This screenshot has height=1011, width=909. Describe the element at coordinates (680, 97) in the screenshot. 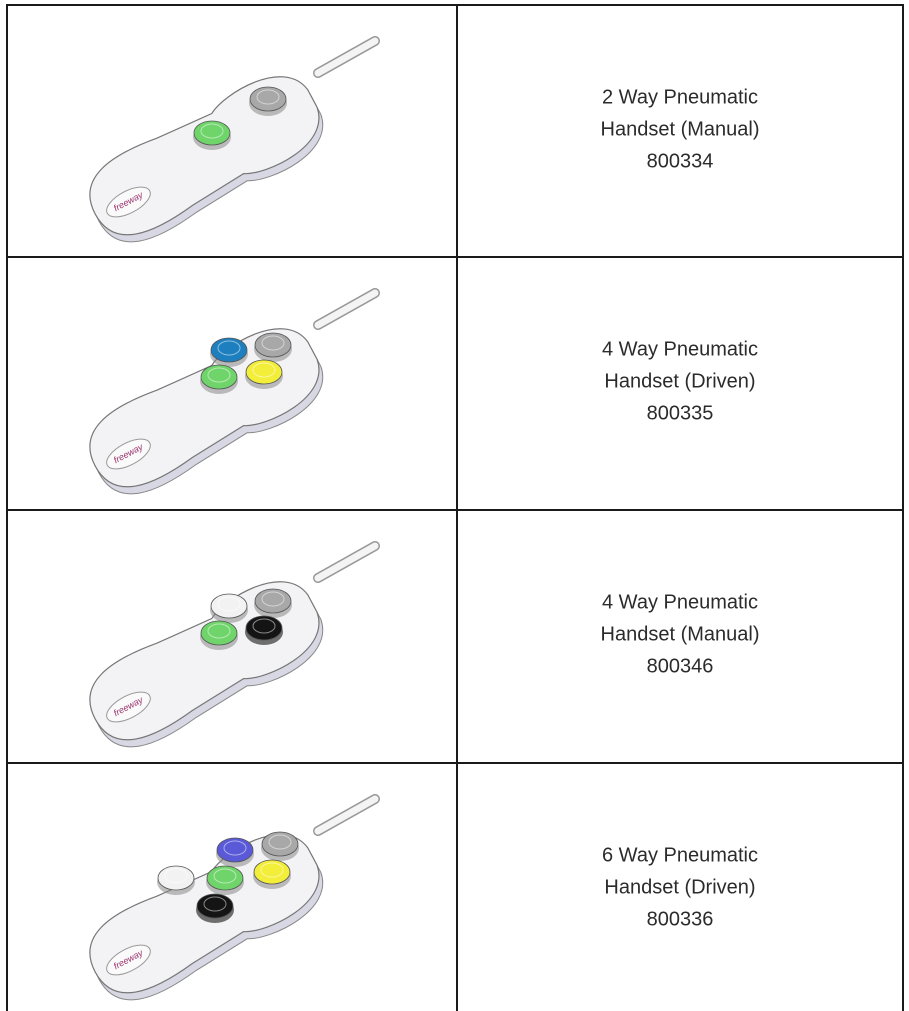

I see `cell-text: 2 Way Pneumatic` at that location.